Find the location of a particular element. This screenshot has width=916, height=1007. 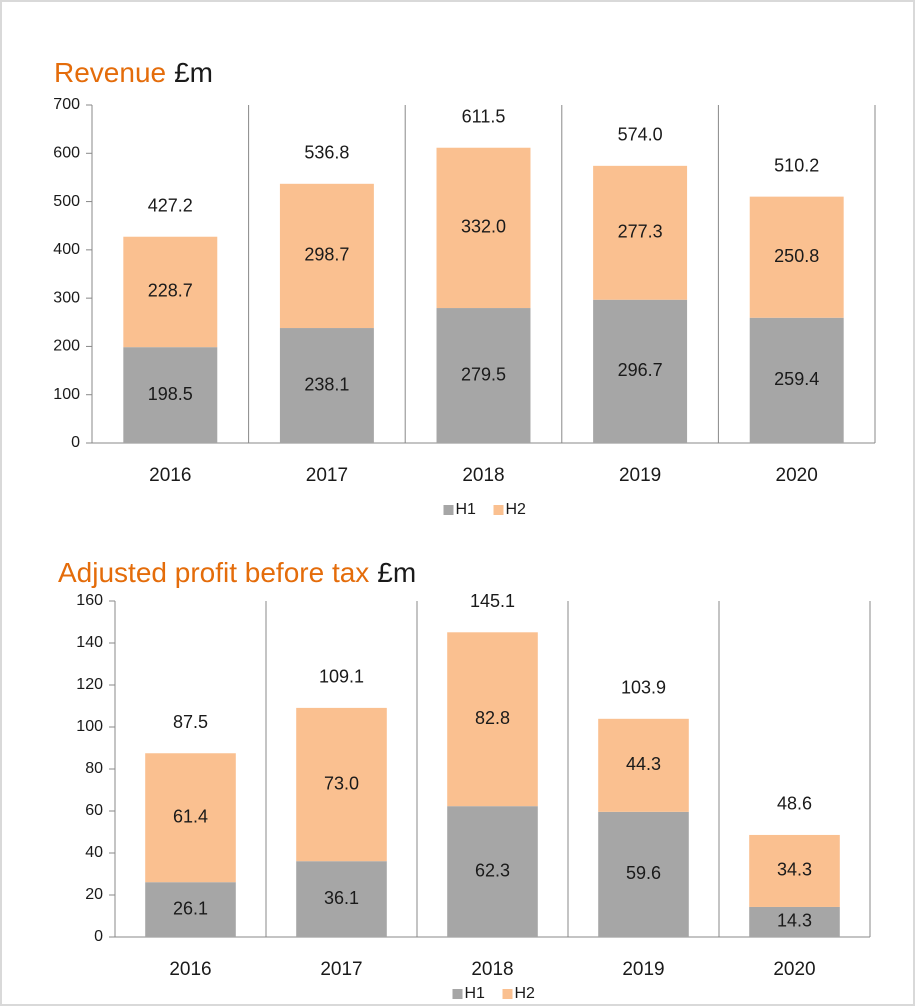

data-label: 62.3 is located at coordinates (492, 870).